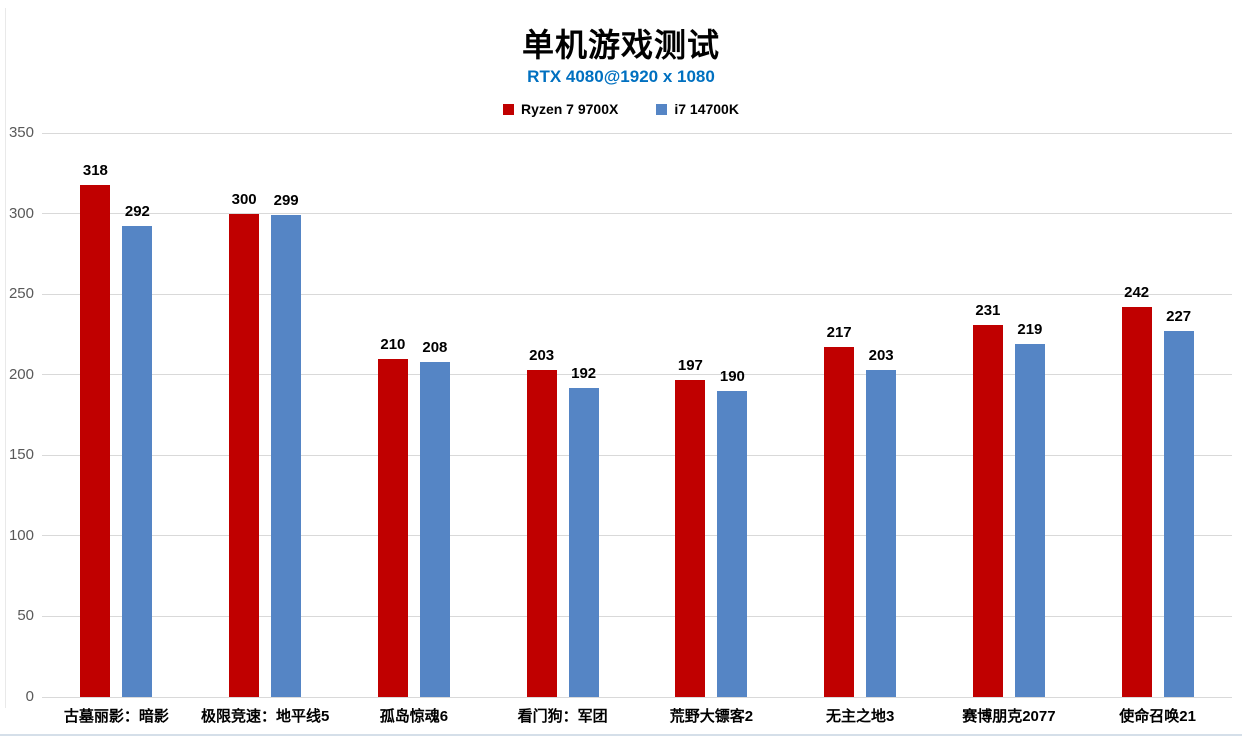 The width and height of the screenshot is (1242, 739). What do you see at coordinates (509, 109) in the screenshot?
I see `legend-swatch-red-icon` at bounding box center [509, 109].